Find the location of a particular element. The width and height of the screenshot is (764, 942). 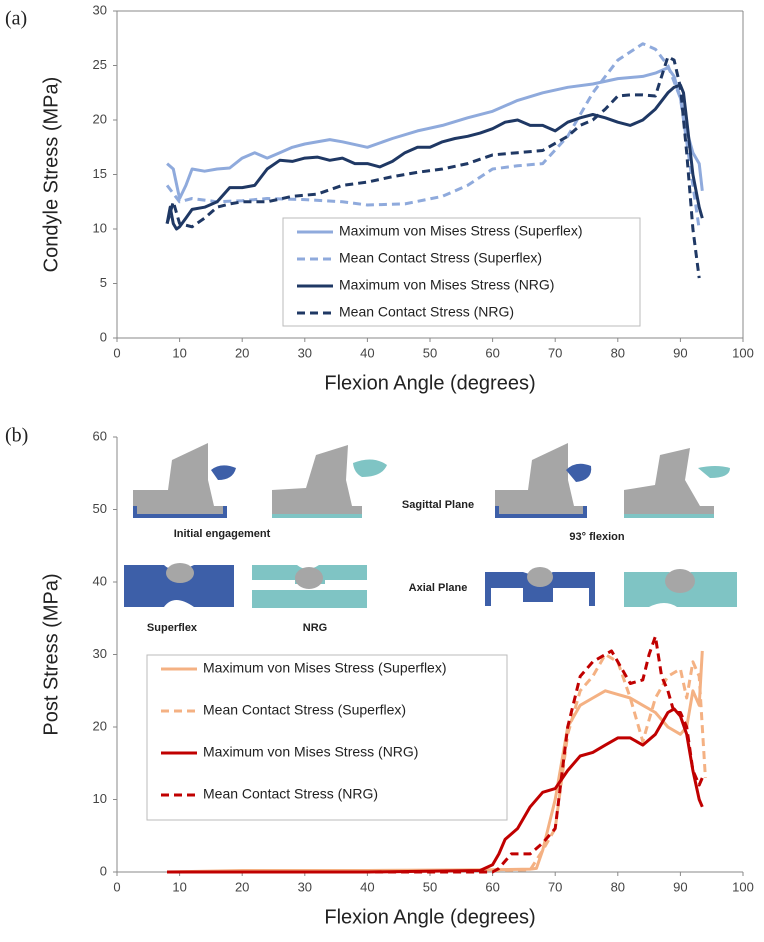

y-tick-label: 60 is located at coordinates (100, 435).